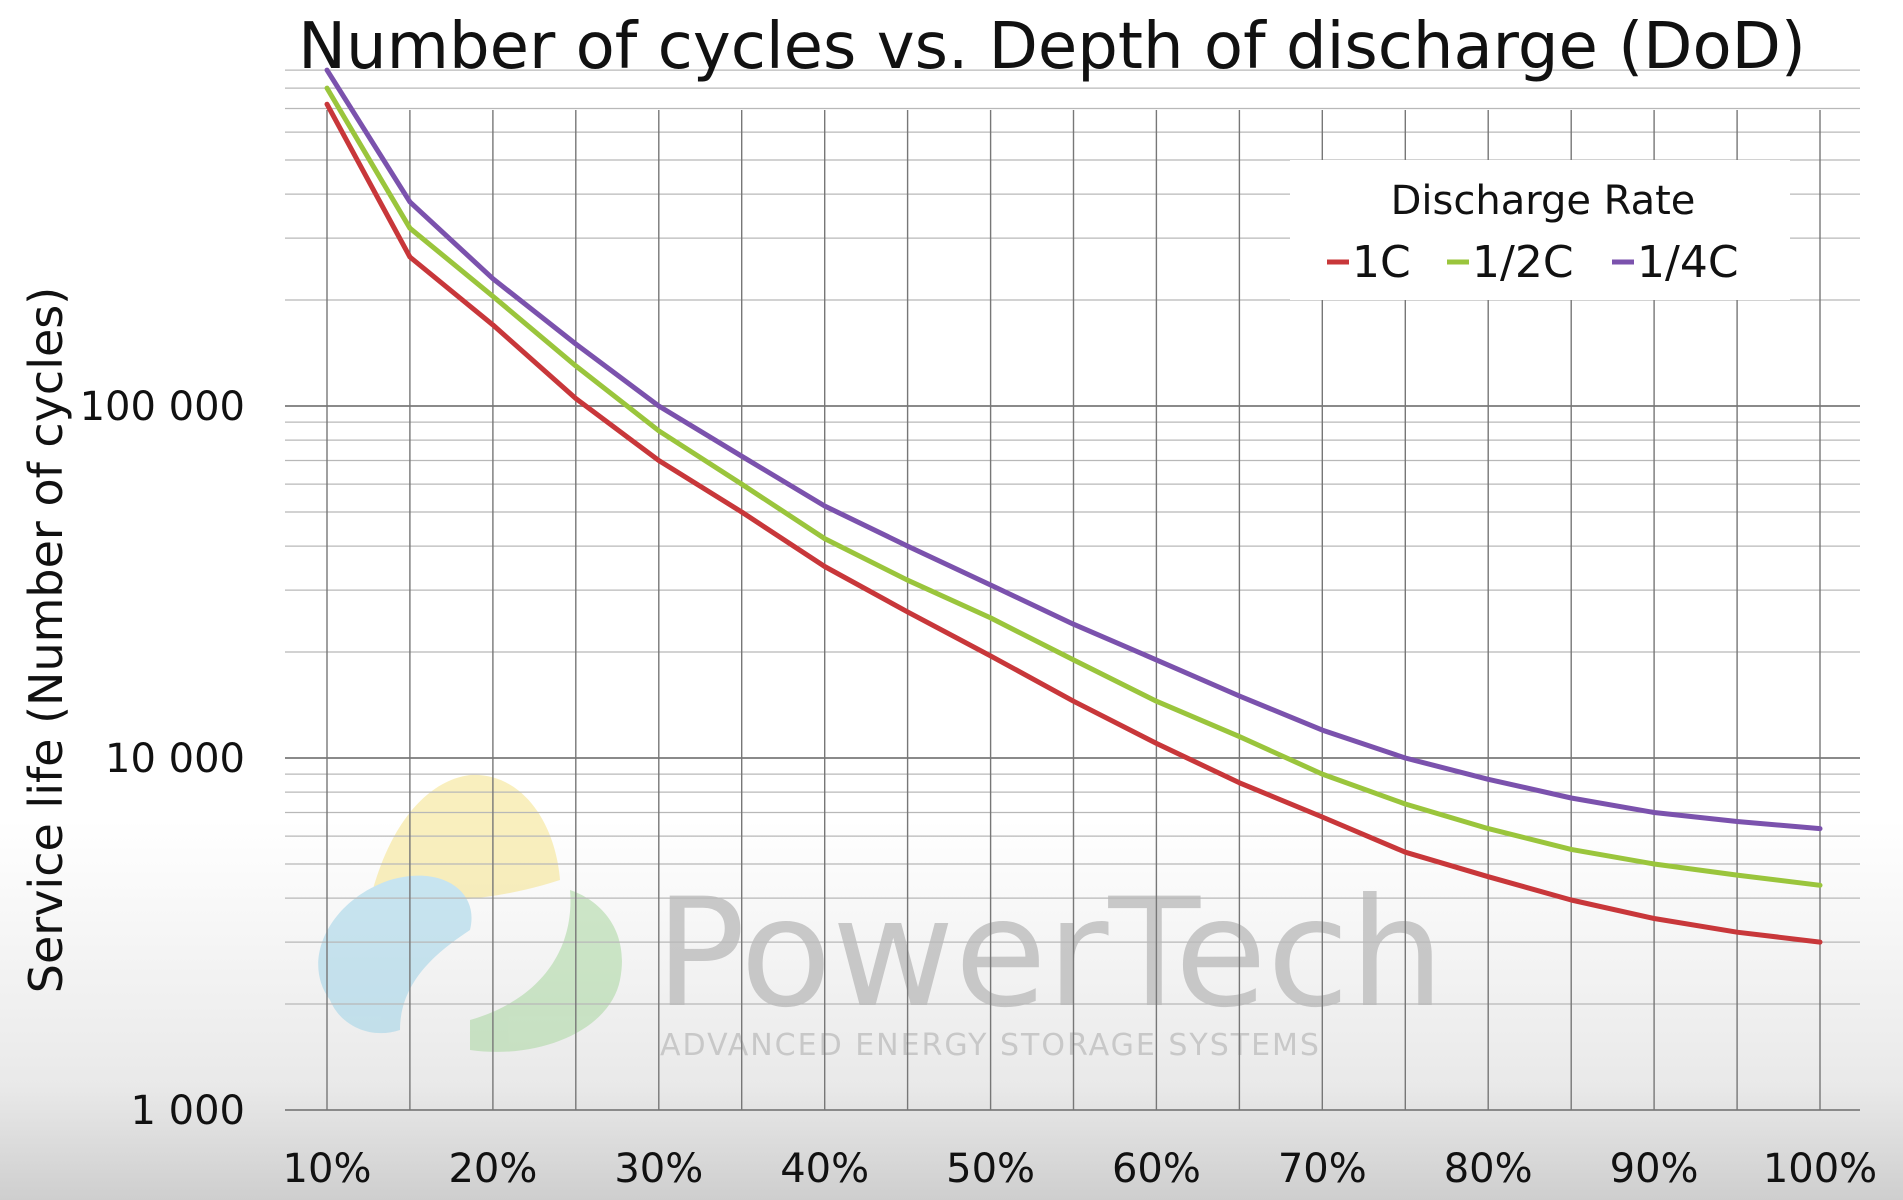 This screenshot has width=1903, height=1200. I want to click on legend: Discharge Rate 1C 1/2C 1/4C, so click(1540, 230).